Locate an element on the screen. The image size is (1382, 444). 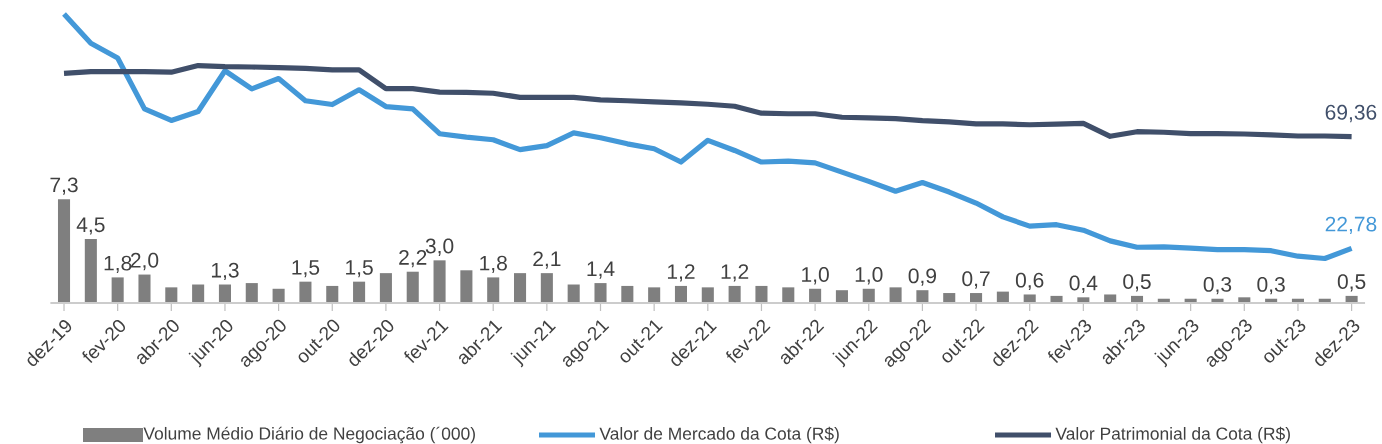
data-label: 0,4 is located at coordinates (1083, 284).